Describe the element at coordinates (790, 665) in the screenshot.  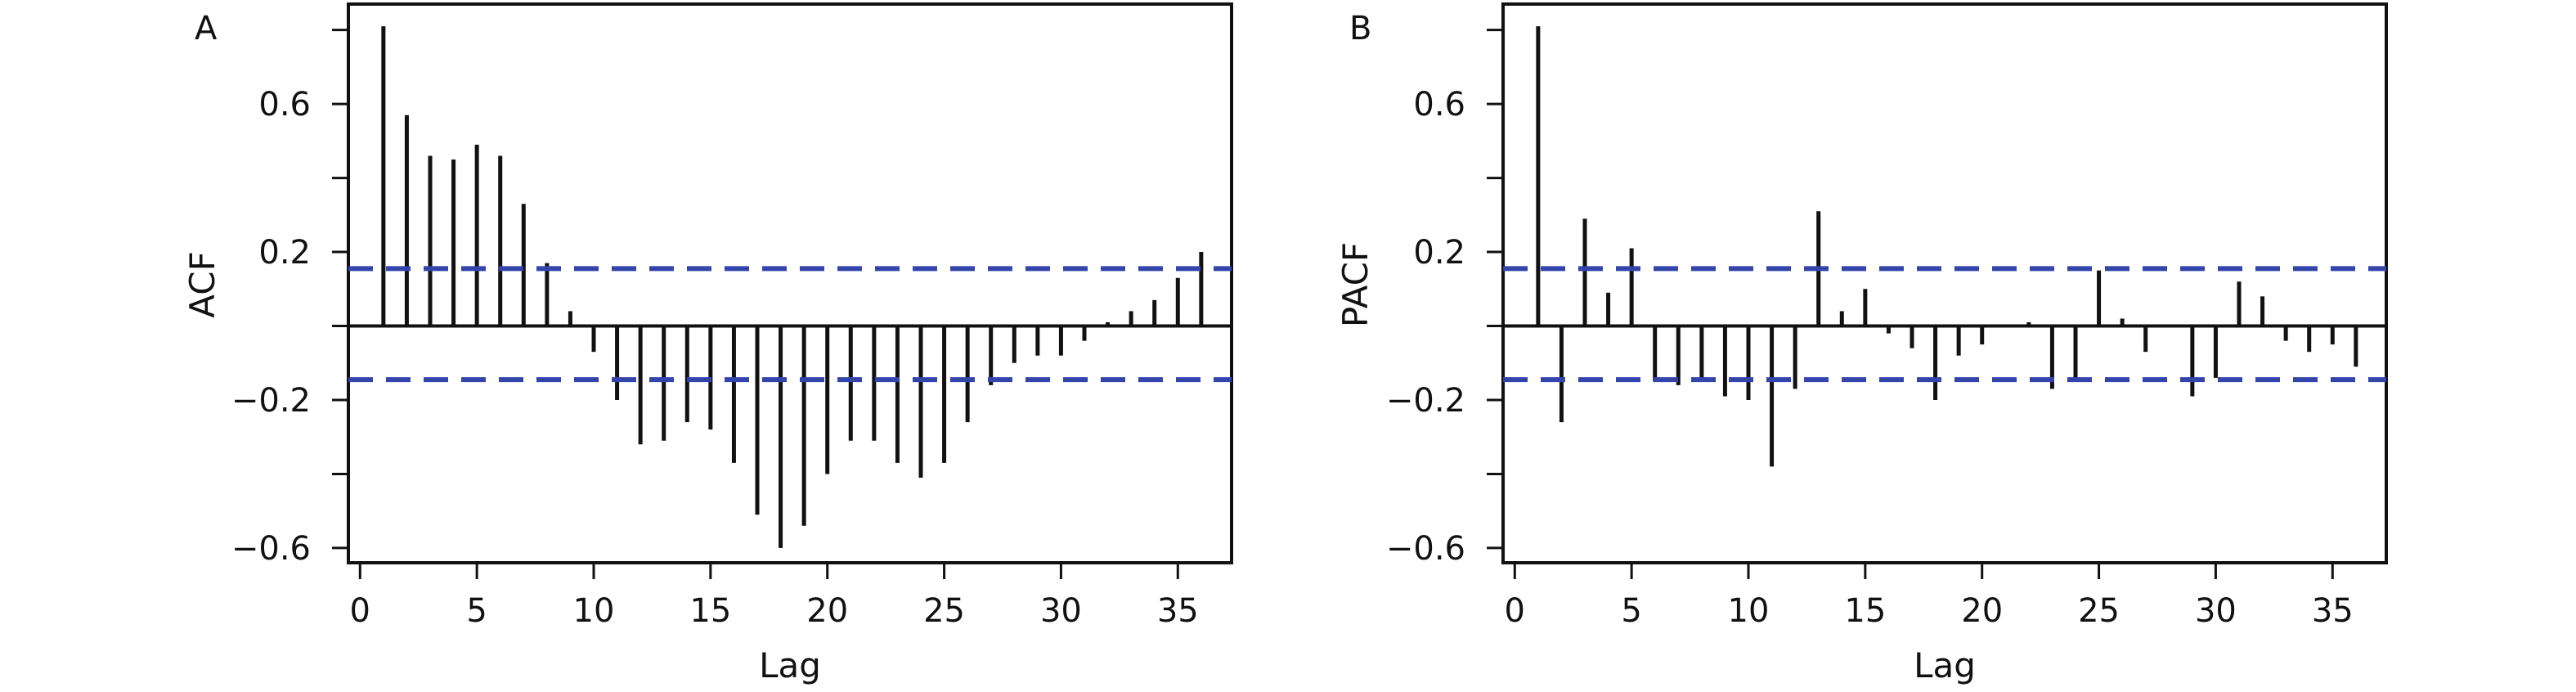
I see `x-axis-title-acf: Lag` at that location.